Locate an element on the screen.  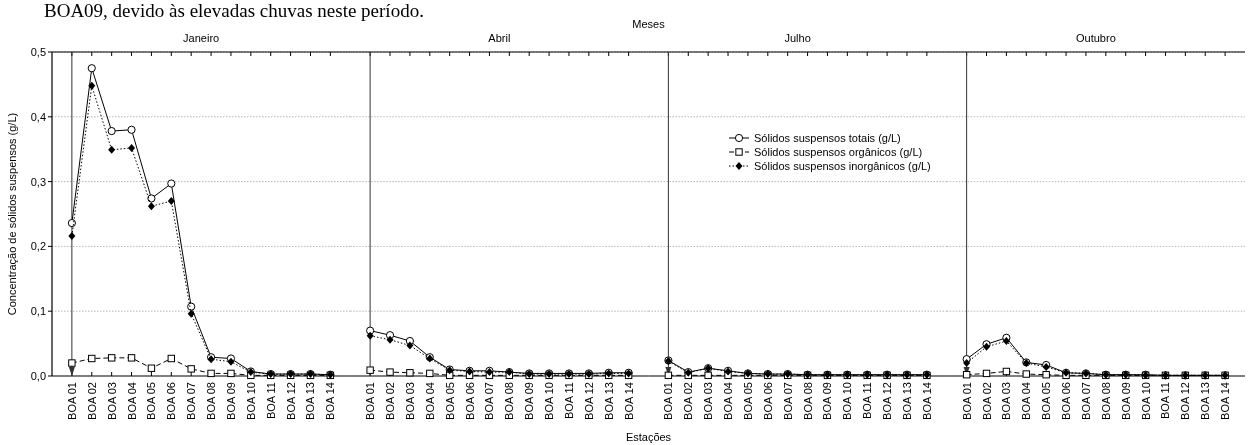
chart-title: Outubro is located at coordinates (1096, 38).